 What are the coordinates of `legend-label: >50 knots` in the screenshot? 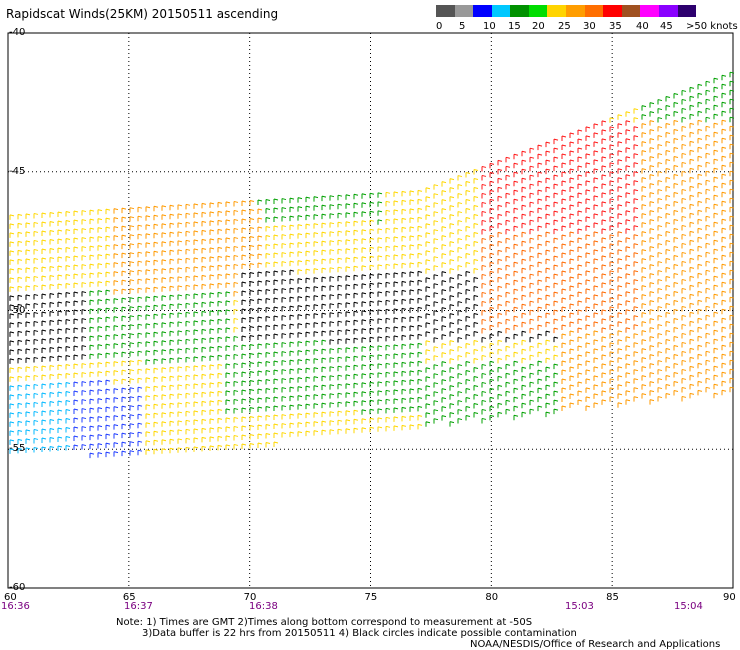 It's located at (712, 26).